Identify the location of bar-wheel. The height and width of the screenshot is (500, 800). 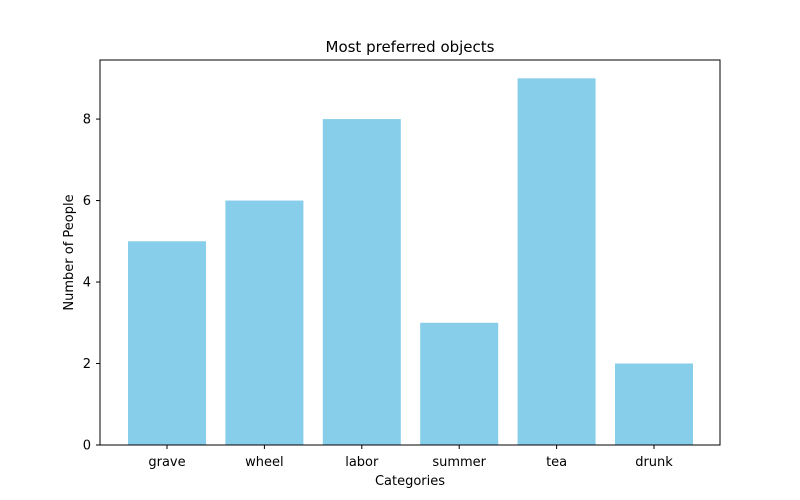
(264, 322).